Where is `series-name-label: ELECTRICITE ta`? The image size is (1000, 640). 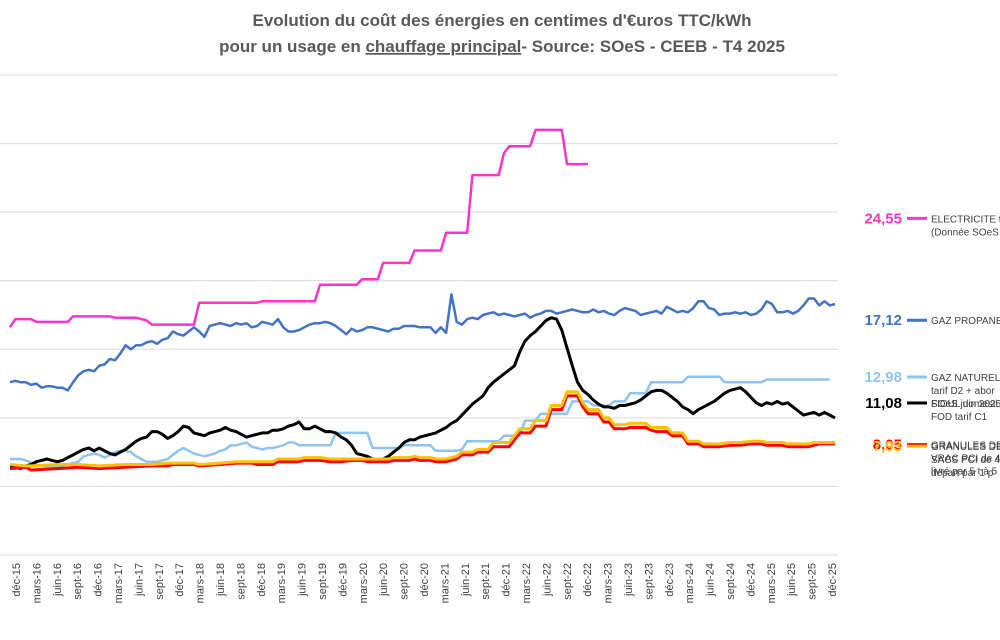 series-name-label: ELECTRICITE ta is located at coordinates (965, 219).